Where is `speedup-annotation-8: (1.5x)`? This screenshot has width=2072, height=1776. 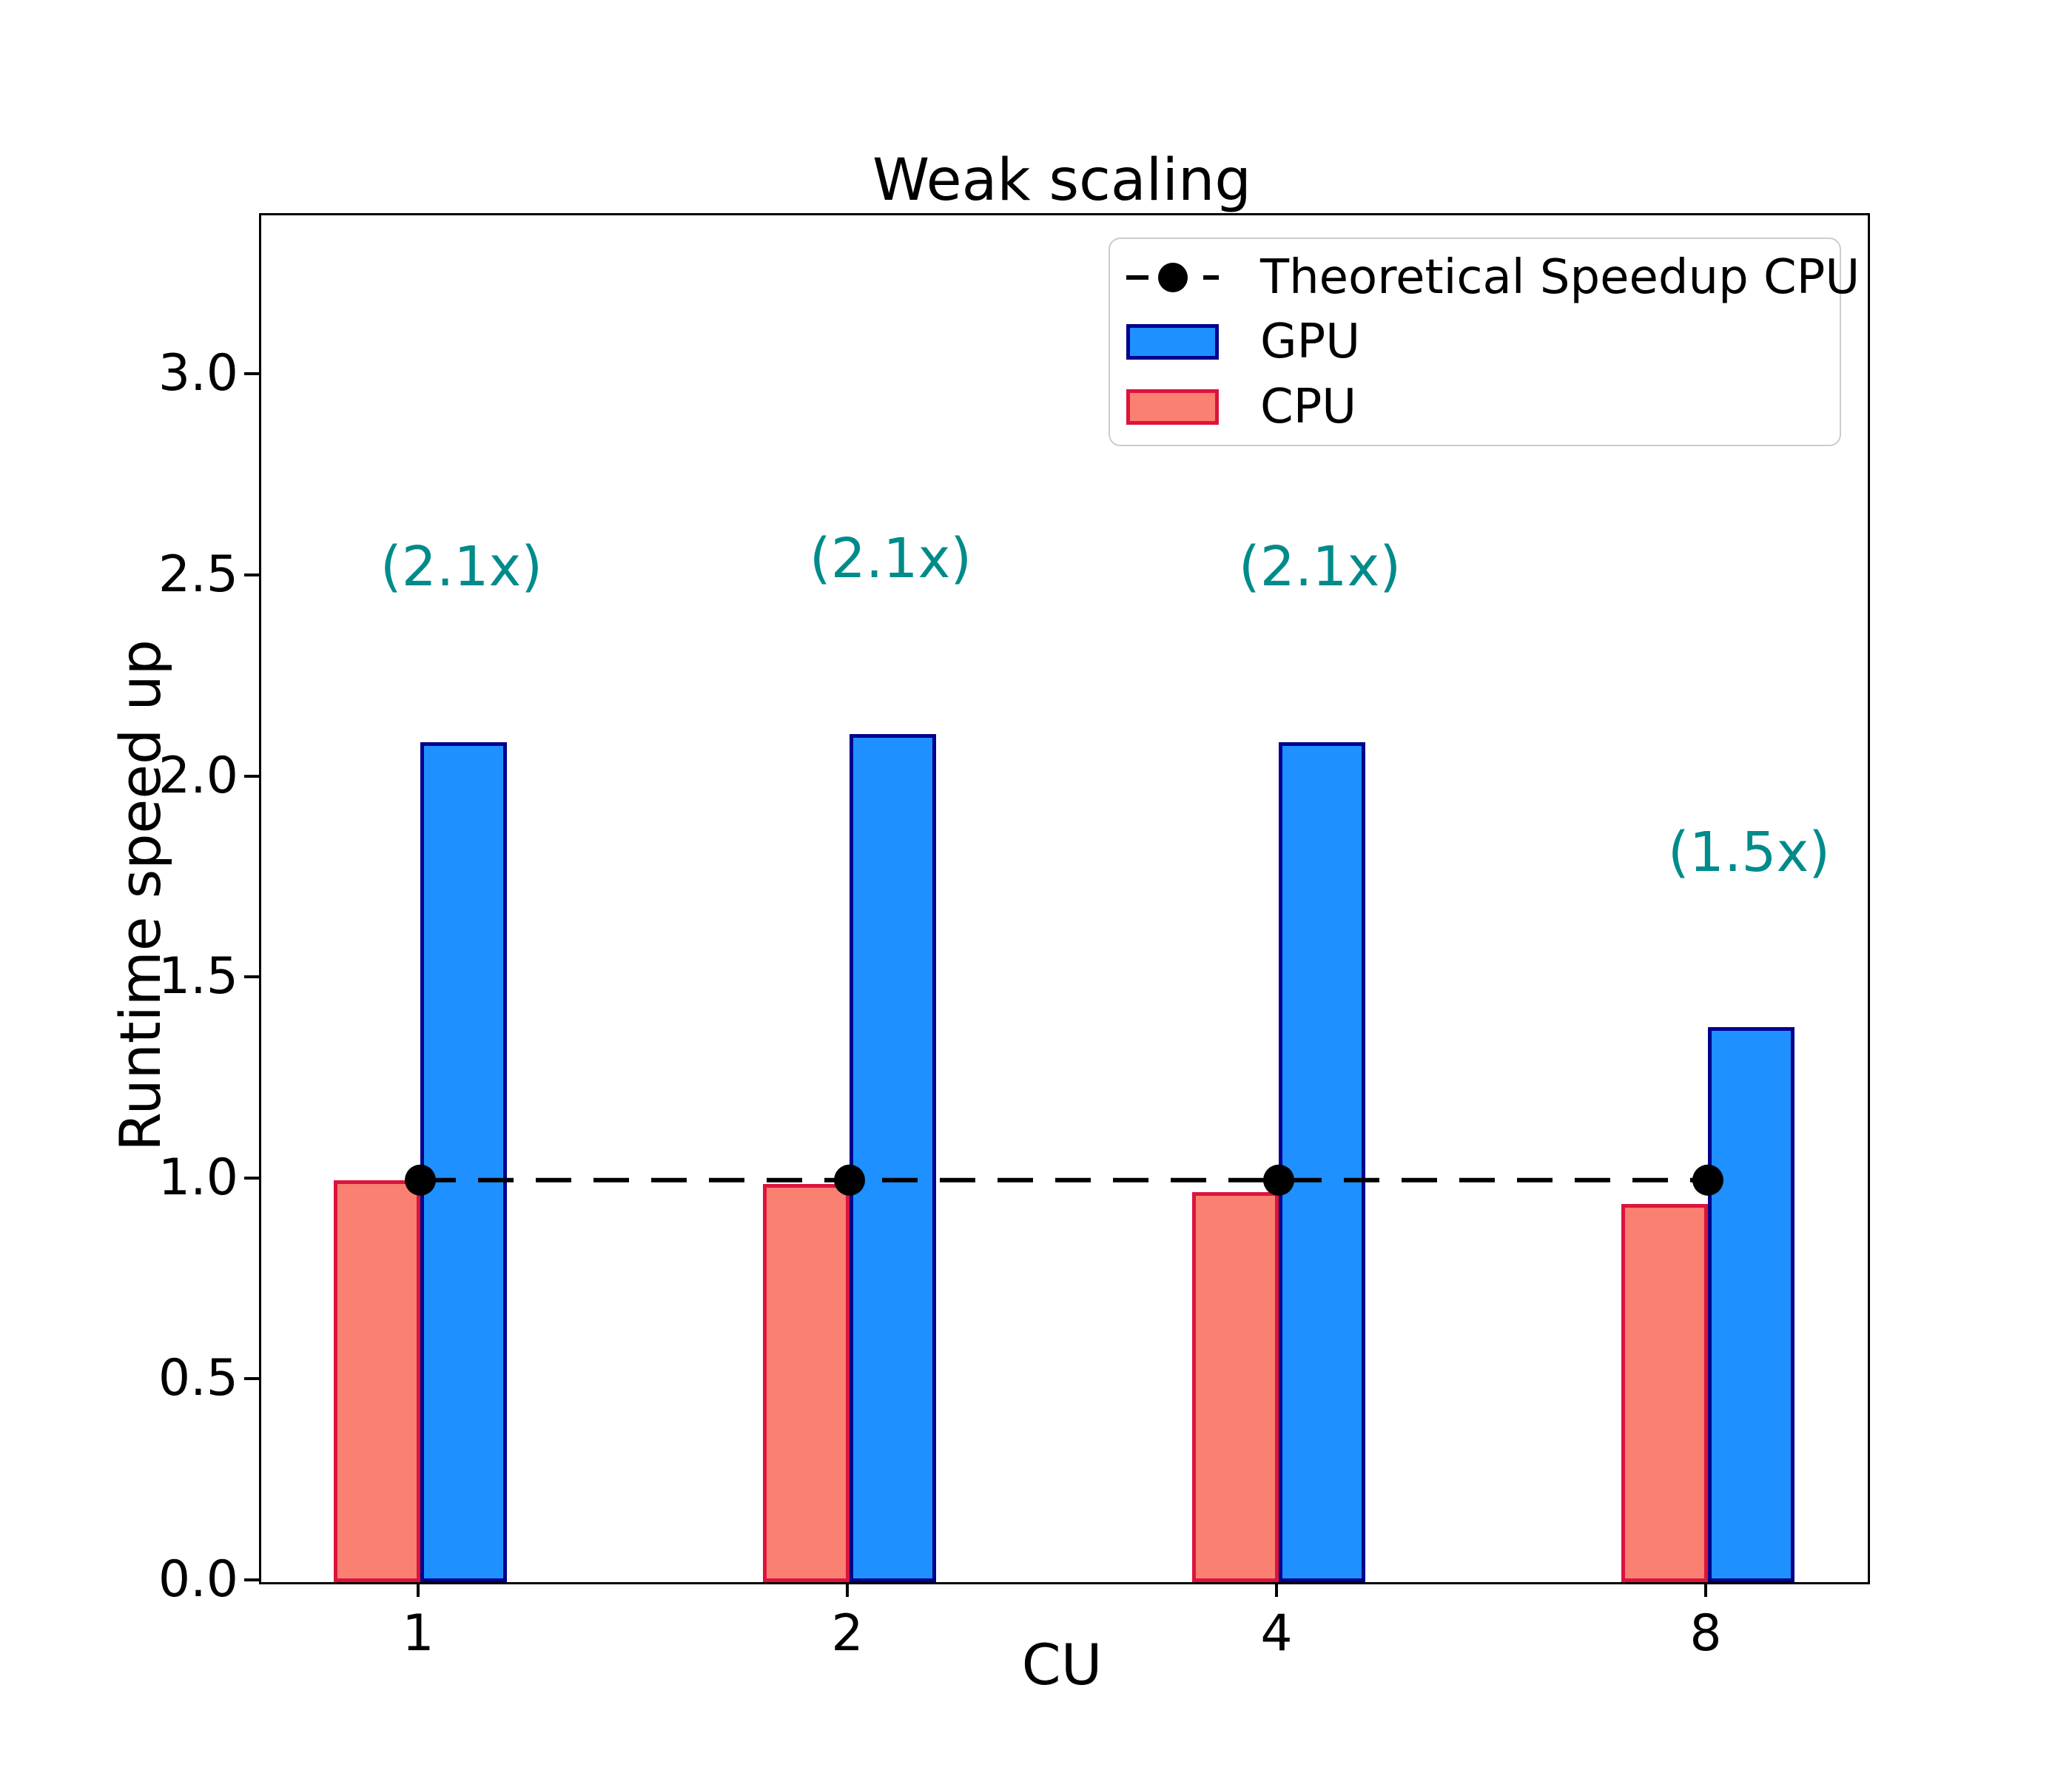 speedup-annotation-8: (1.5x) is located at coordinates (1749, 852).